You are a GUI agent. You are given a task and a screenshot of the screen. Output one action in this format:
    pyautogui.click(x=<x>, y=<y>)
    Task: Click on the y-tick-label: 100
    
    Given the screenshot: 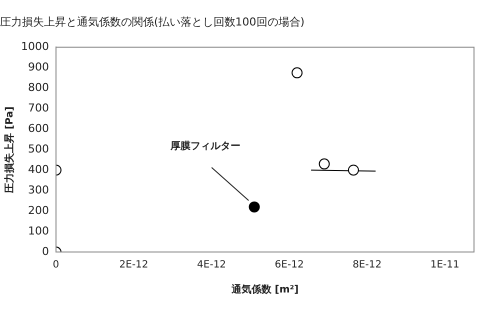 What is the action you would take?
    pyautogui.click(x=38, y=231)
    